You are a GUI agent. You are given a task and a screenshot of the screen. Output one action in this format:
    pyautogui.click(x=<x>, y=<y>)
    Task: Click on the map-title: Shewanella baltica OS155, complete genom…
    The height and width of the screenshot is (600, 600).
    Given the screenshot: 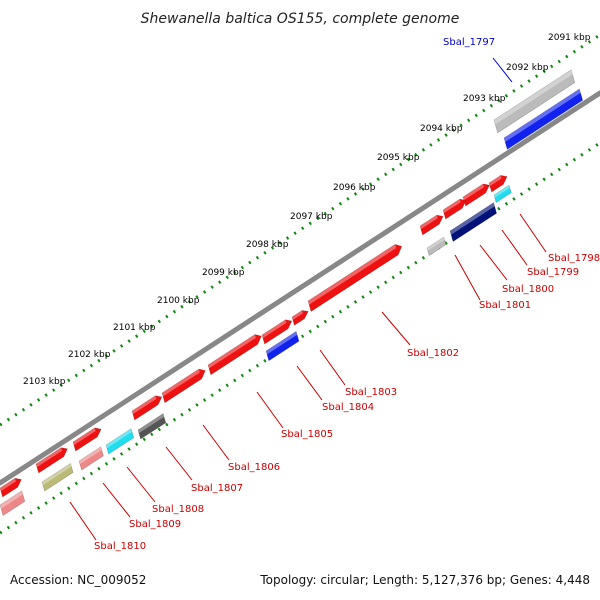 What is the action you would take?
    pyautogui.click(x=300, y=19)
    